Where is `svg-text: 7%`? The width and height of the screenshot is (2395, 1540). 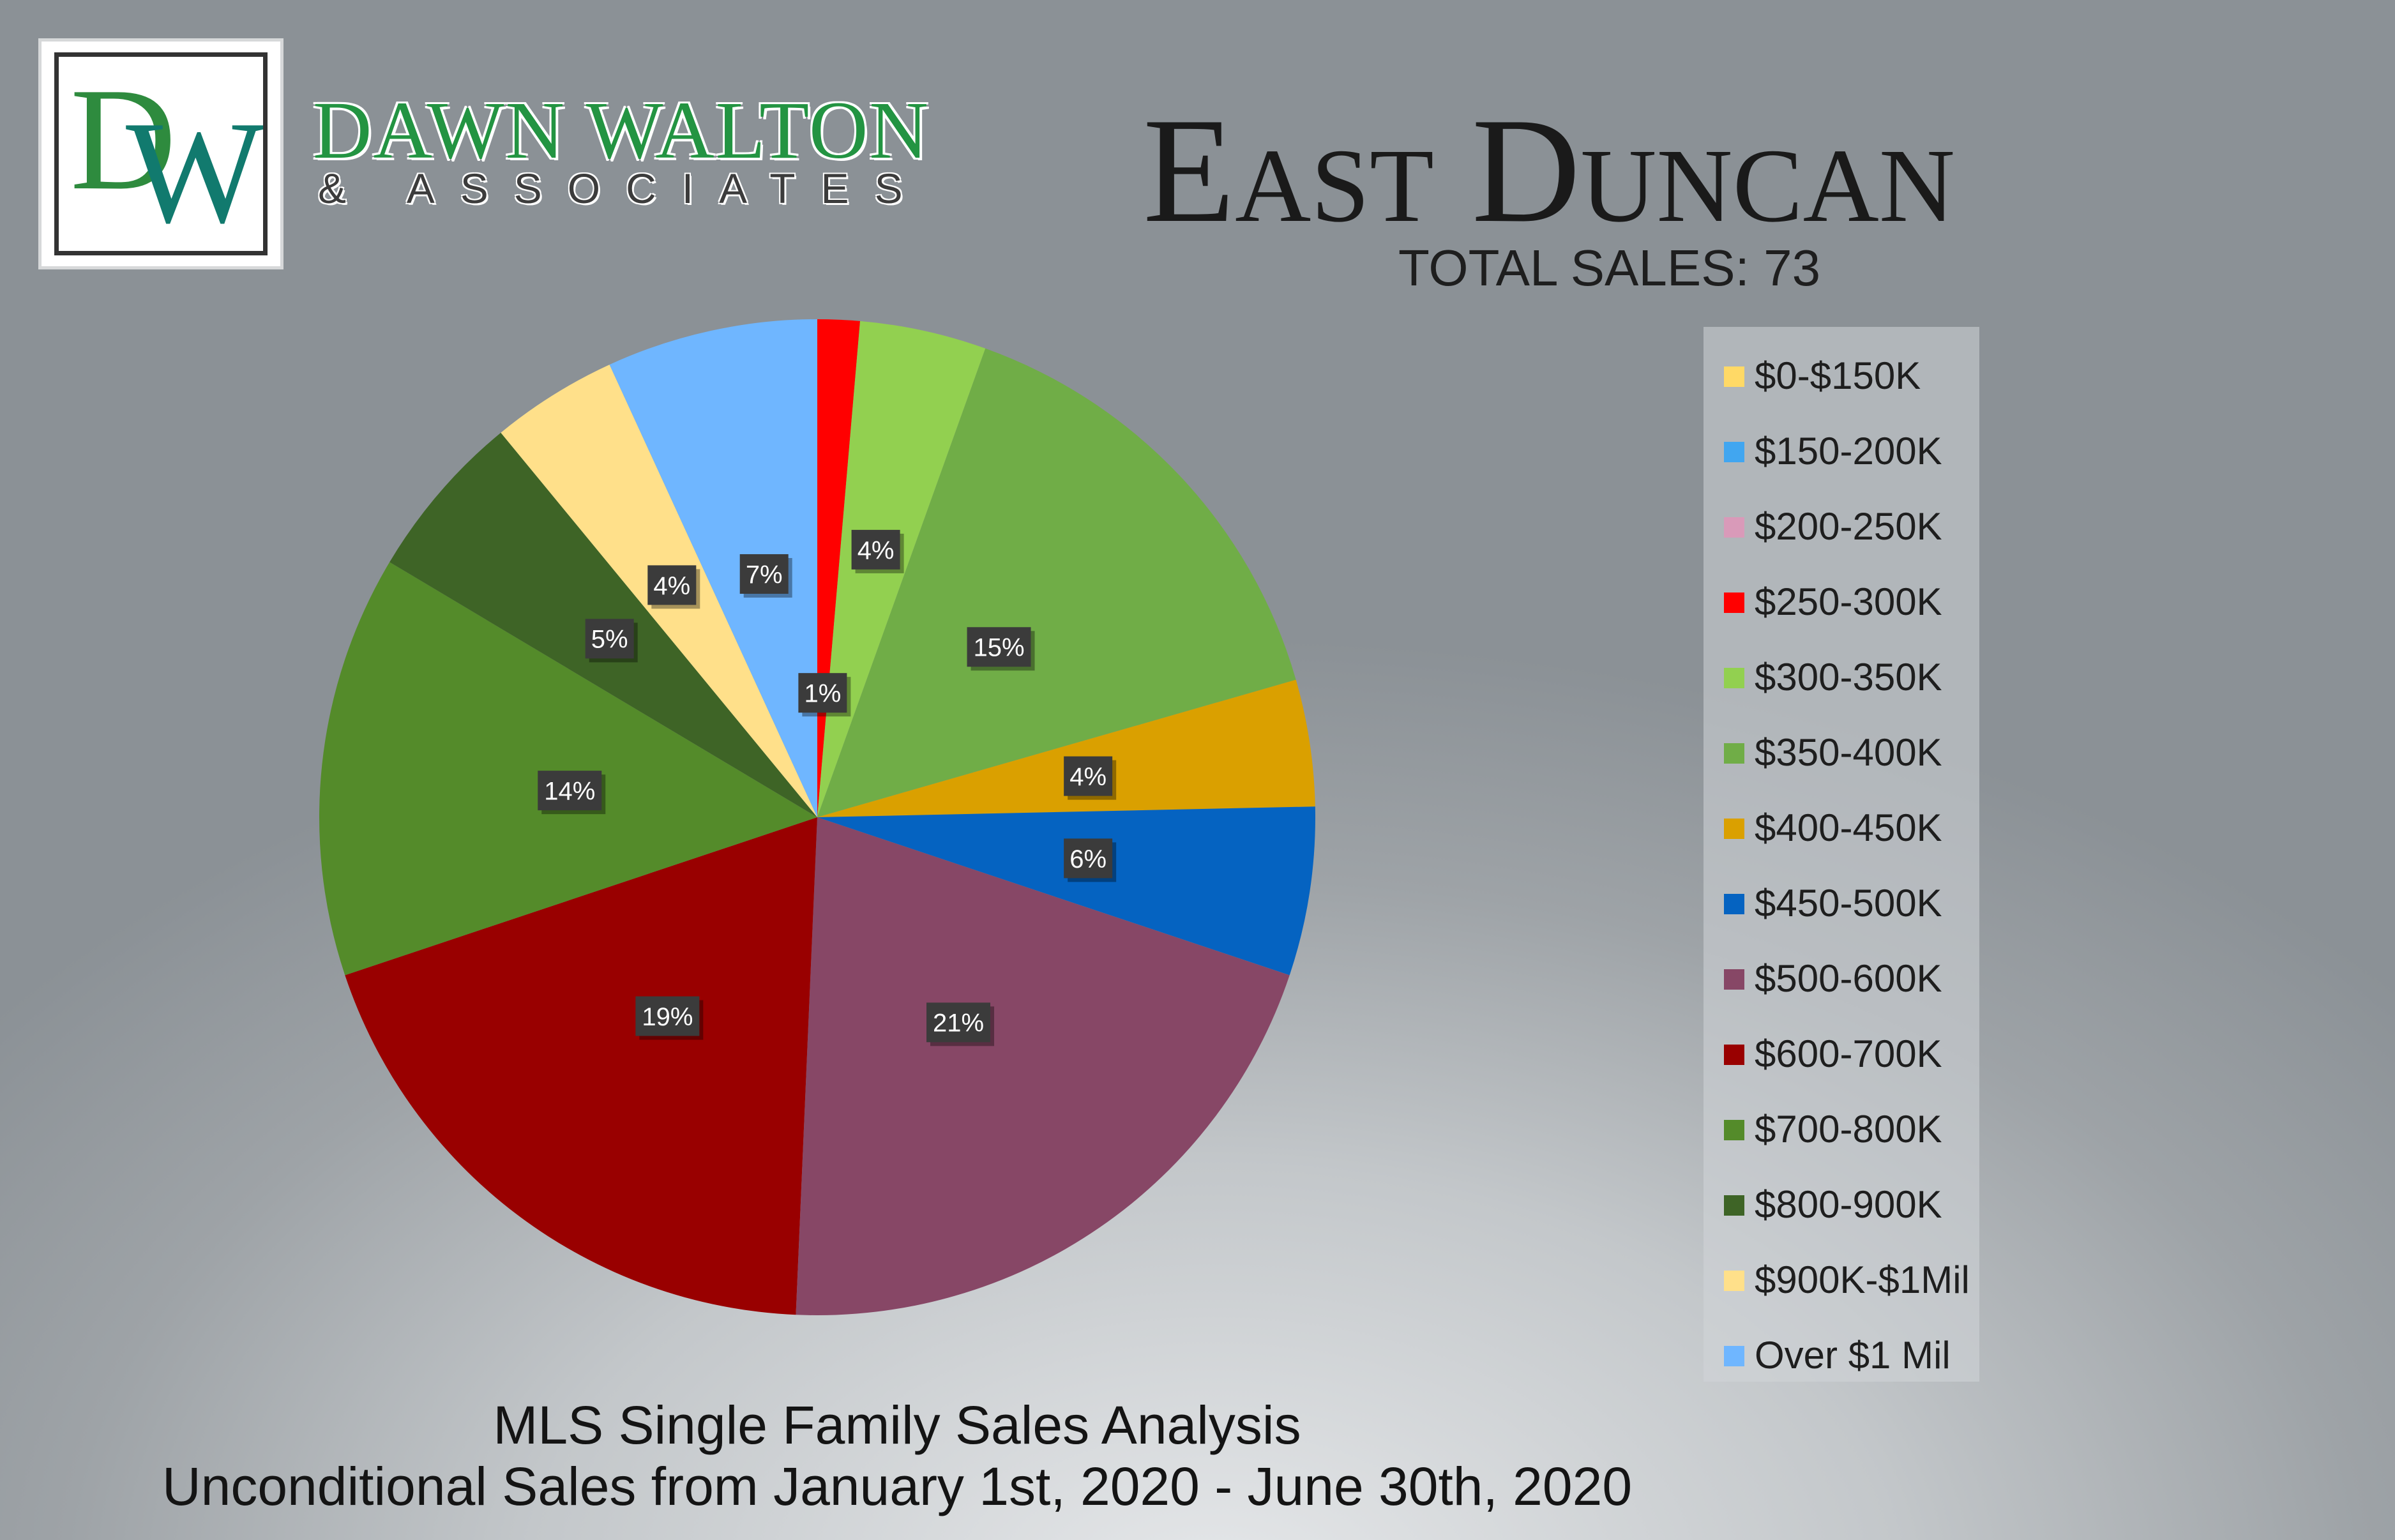
svg-text: 7% is located at coordinates (764, 575).